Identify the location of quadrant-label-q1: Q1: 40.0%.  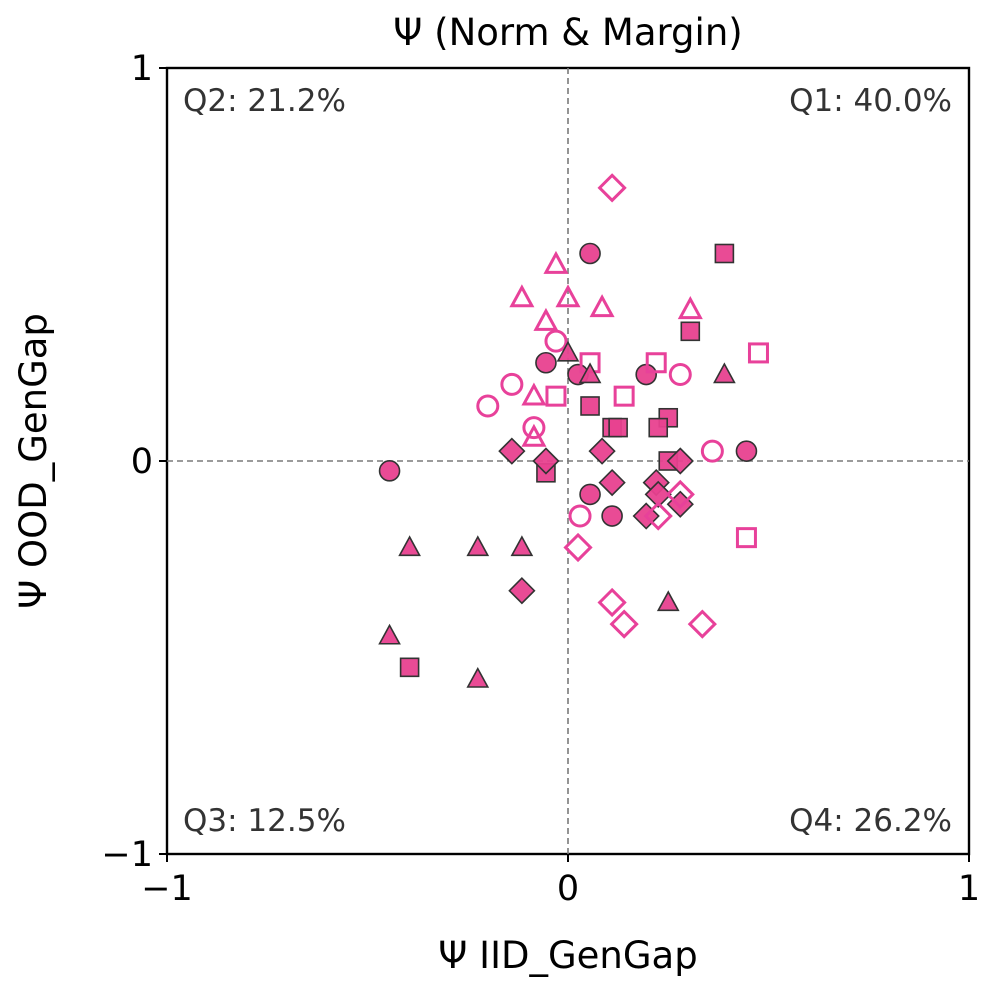
(870, 101).